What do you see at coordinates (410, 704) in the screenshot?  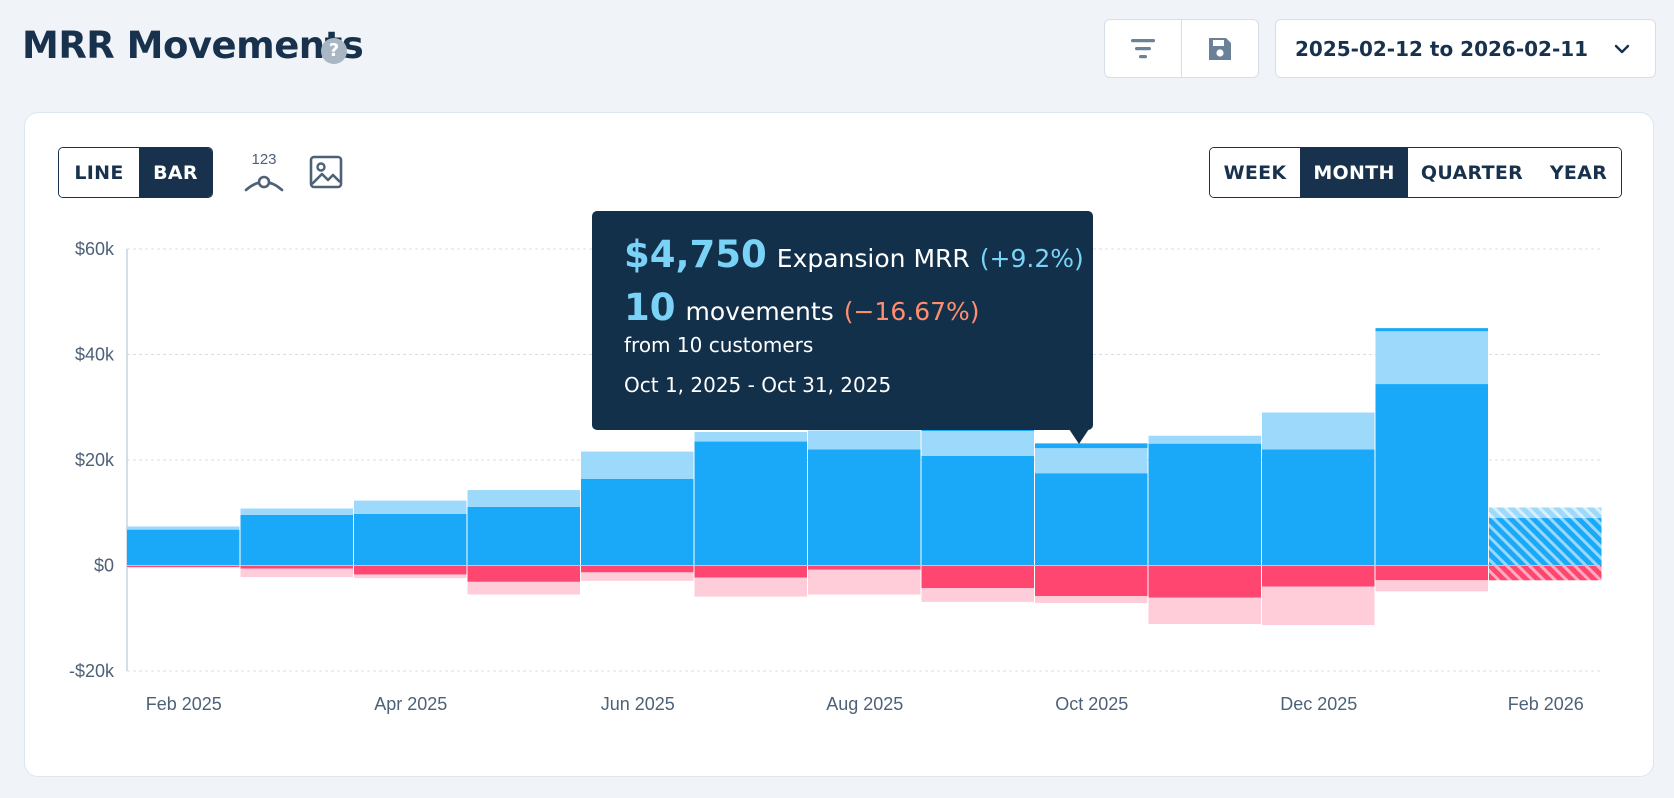 I see `x-tick-label: Apr 2025` at bounding box center [410, 704].